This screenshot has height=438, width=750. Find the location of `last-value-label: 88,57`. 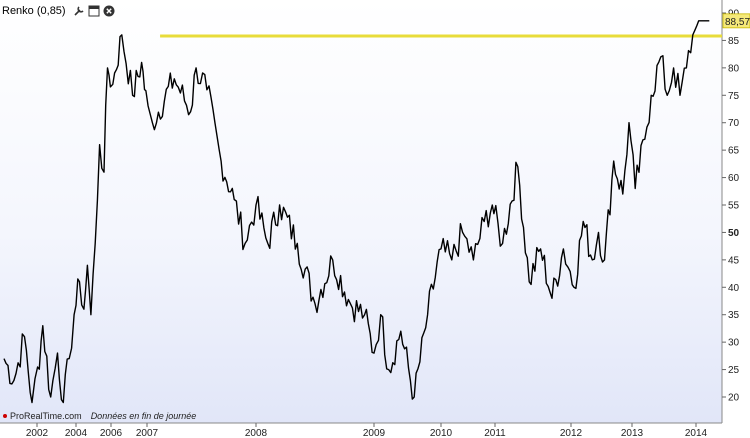

last-value-label: 88,57 is located at coordinates (737, 22).